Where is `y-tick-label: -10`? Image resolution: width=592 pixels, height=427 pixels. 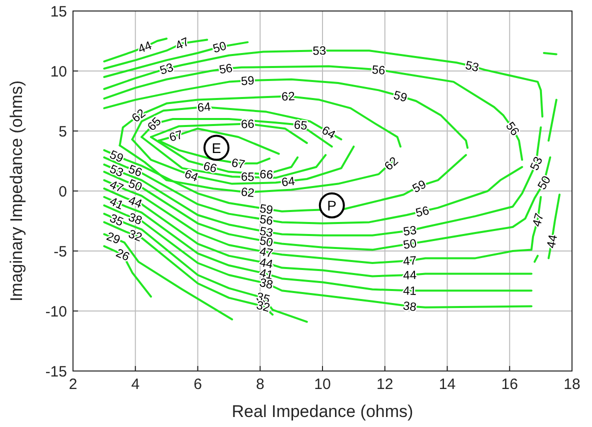
y-tick-label: -10 is located at coordinates (56, 311).